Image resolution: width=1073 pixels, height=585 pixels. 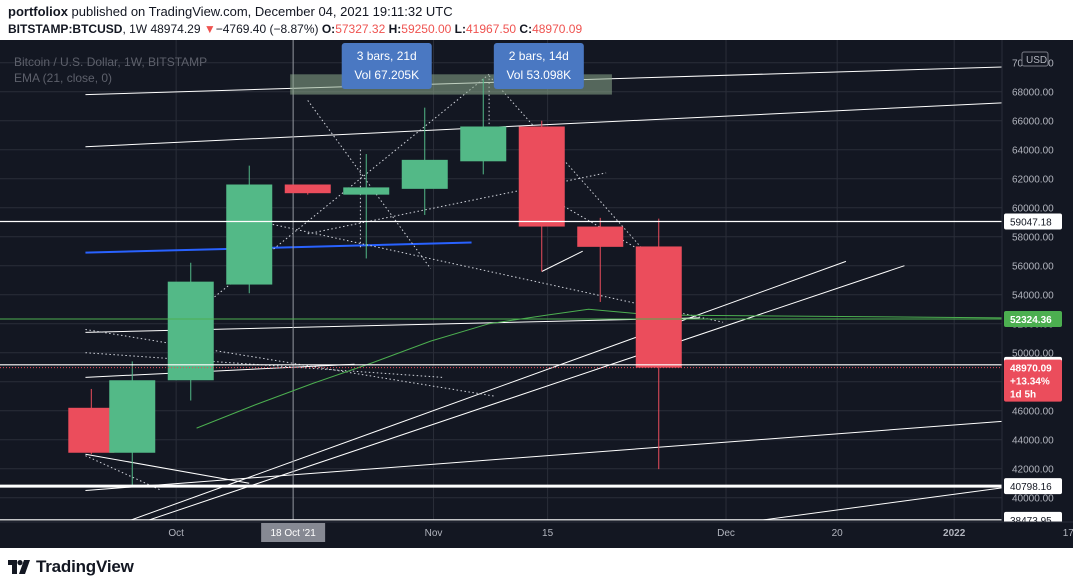 What do you see at coordinates (1068, 533) in the screenshot?
I see `time-tick-label: 17` at bounding box center [1068, 533].